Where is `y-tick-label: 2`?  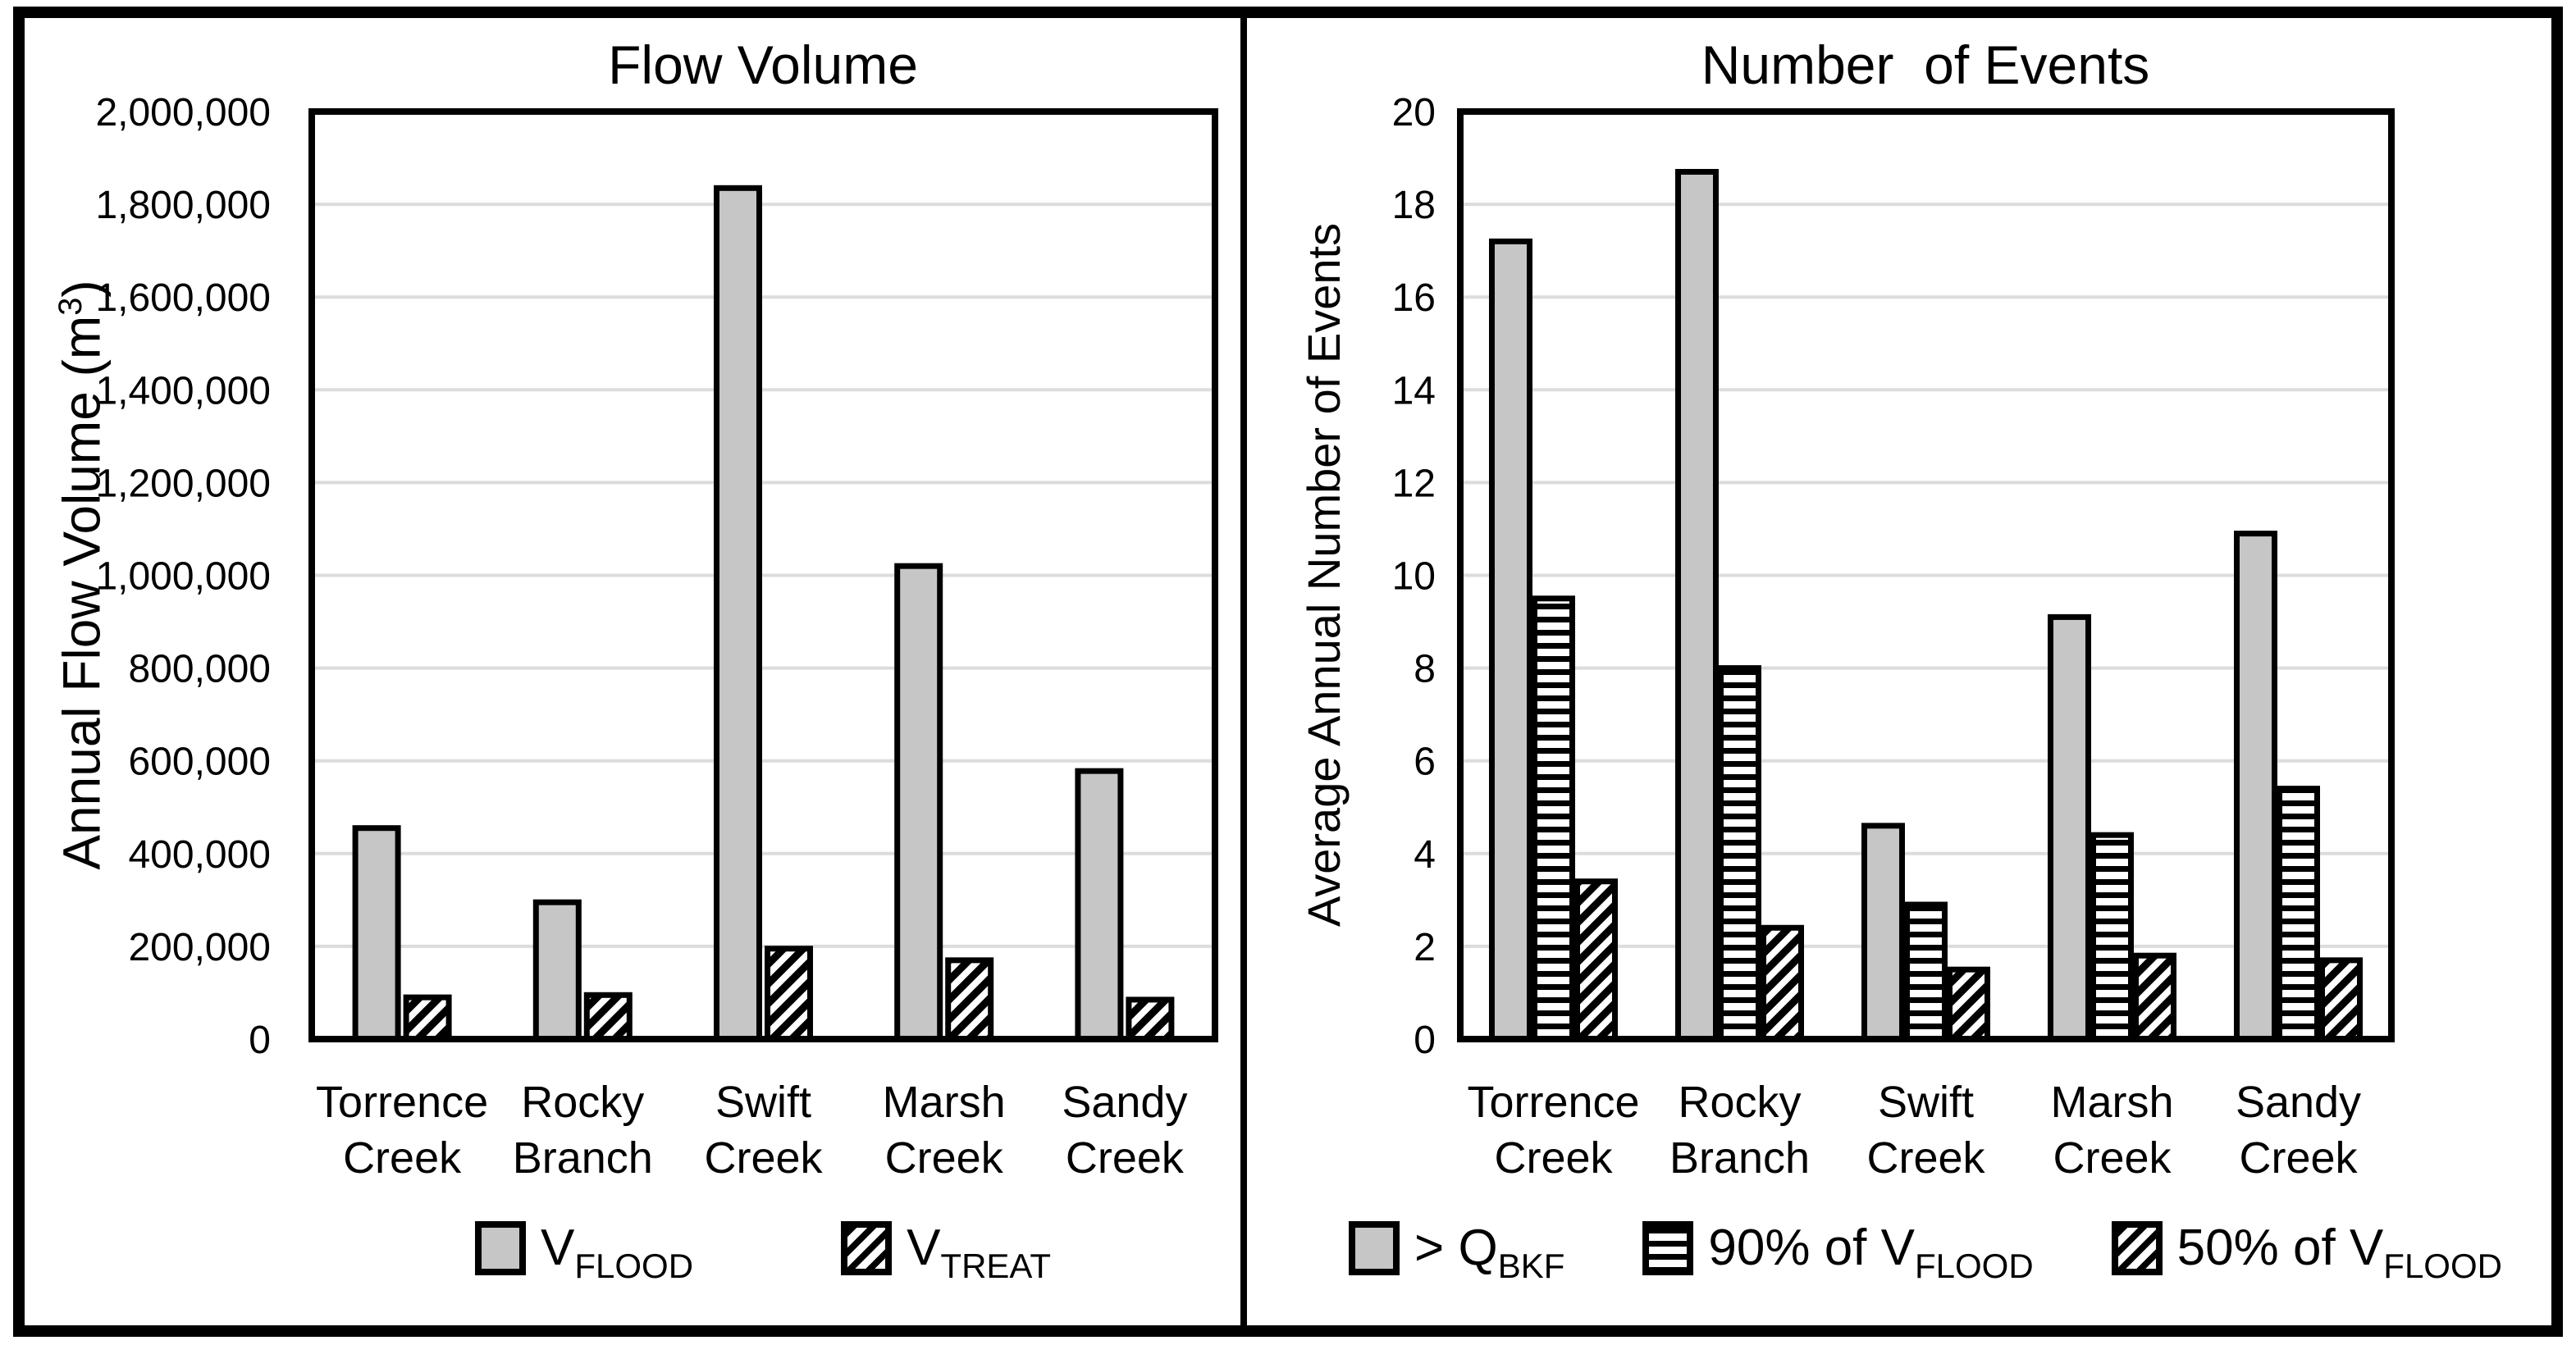
y-tick-label: 2 is located at coordinates (1425, 947).